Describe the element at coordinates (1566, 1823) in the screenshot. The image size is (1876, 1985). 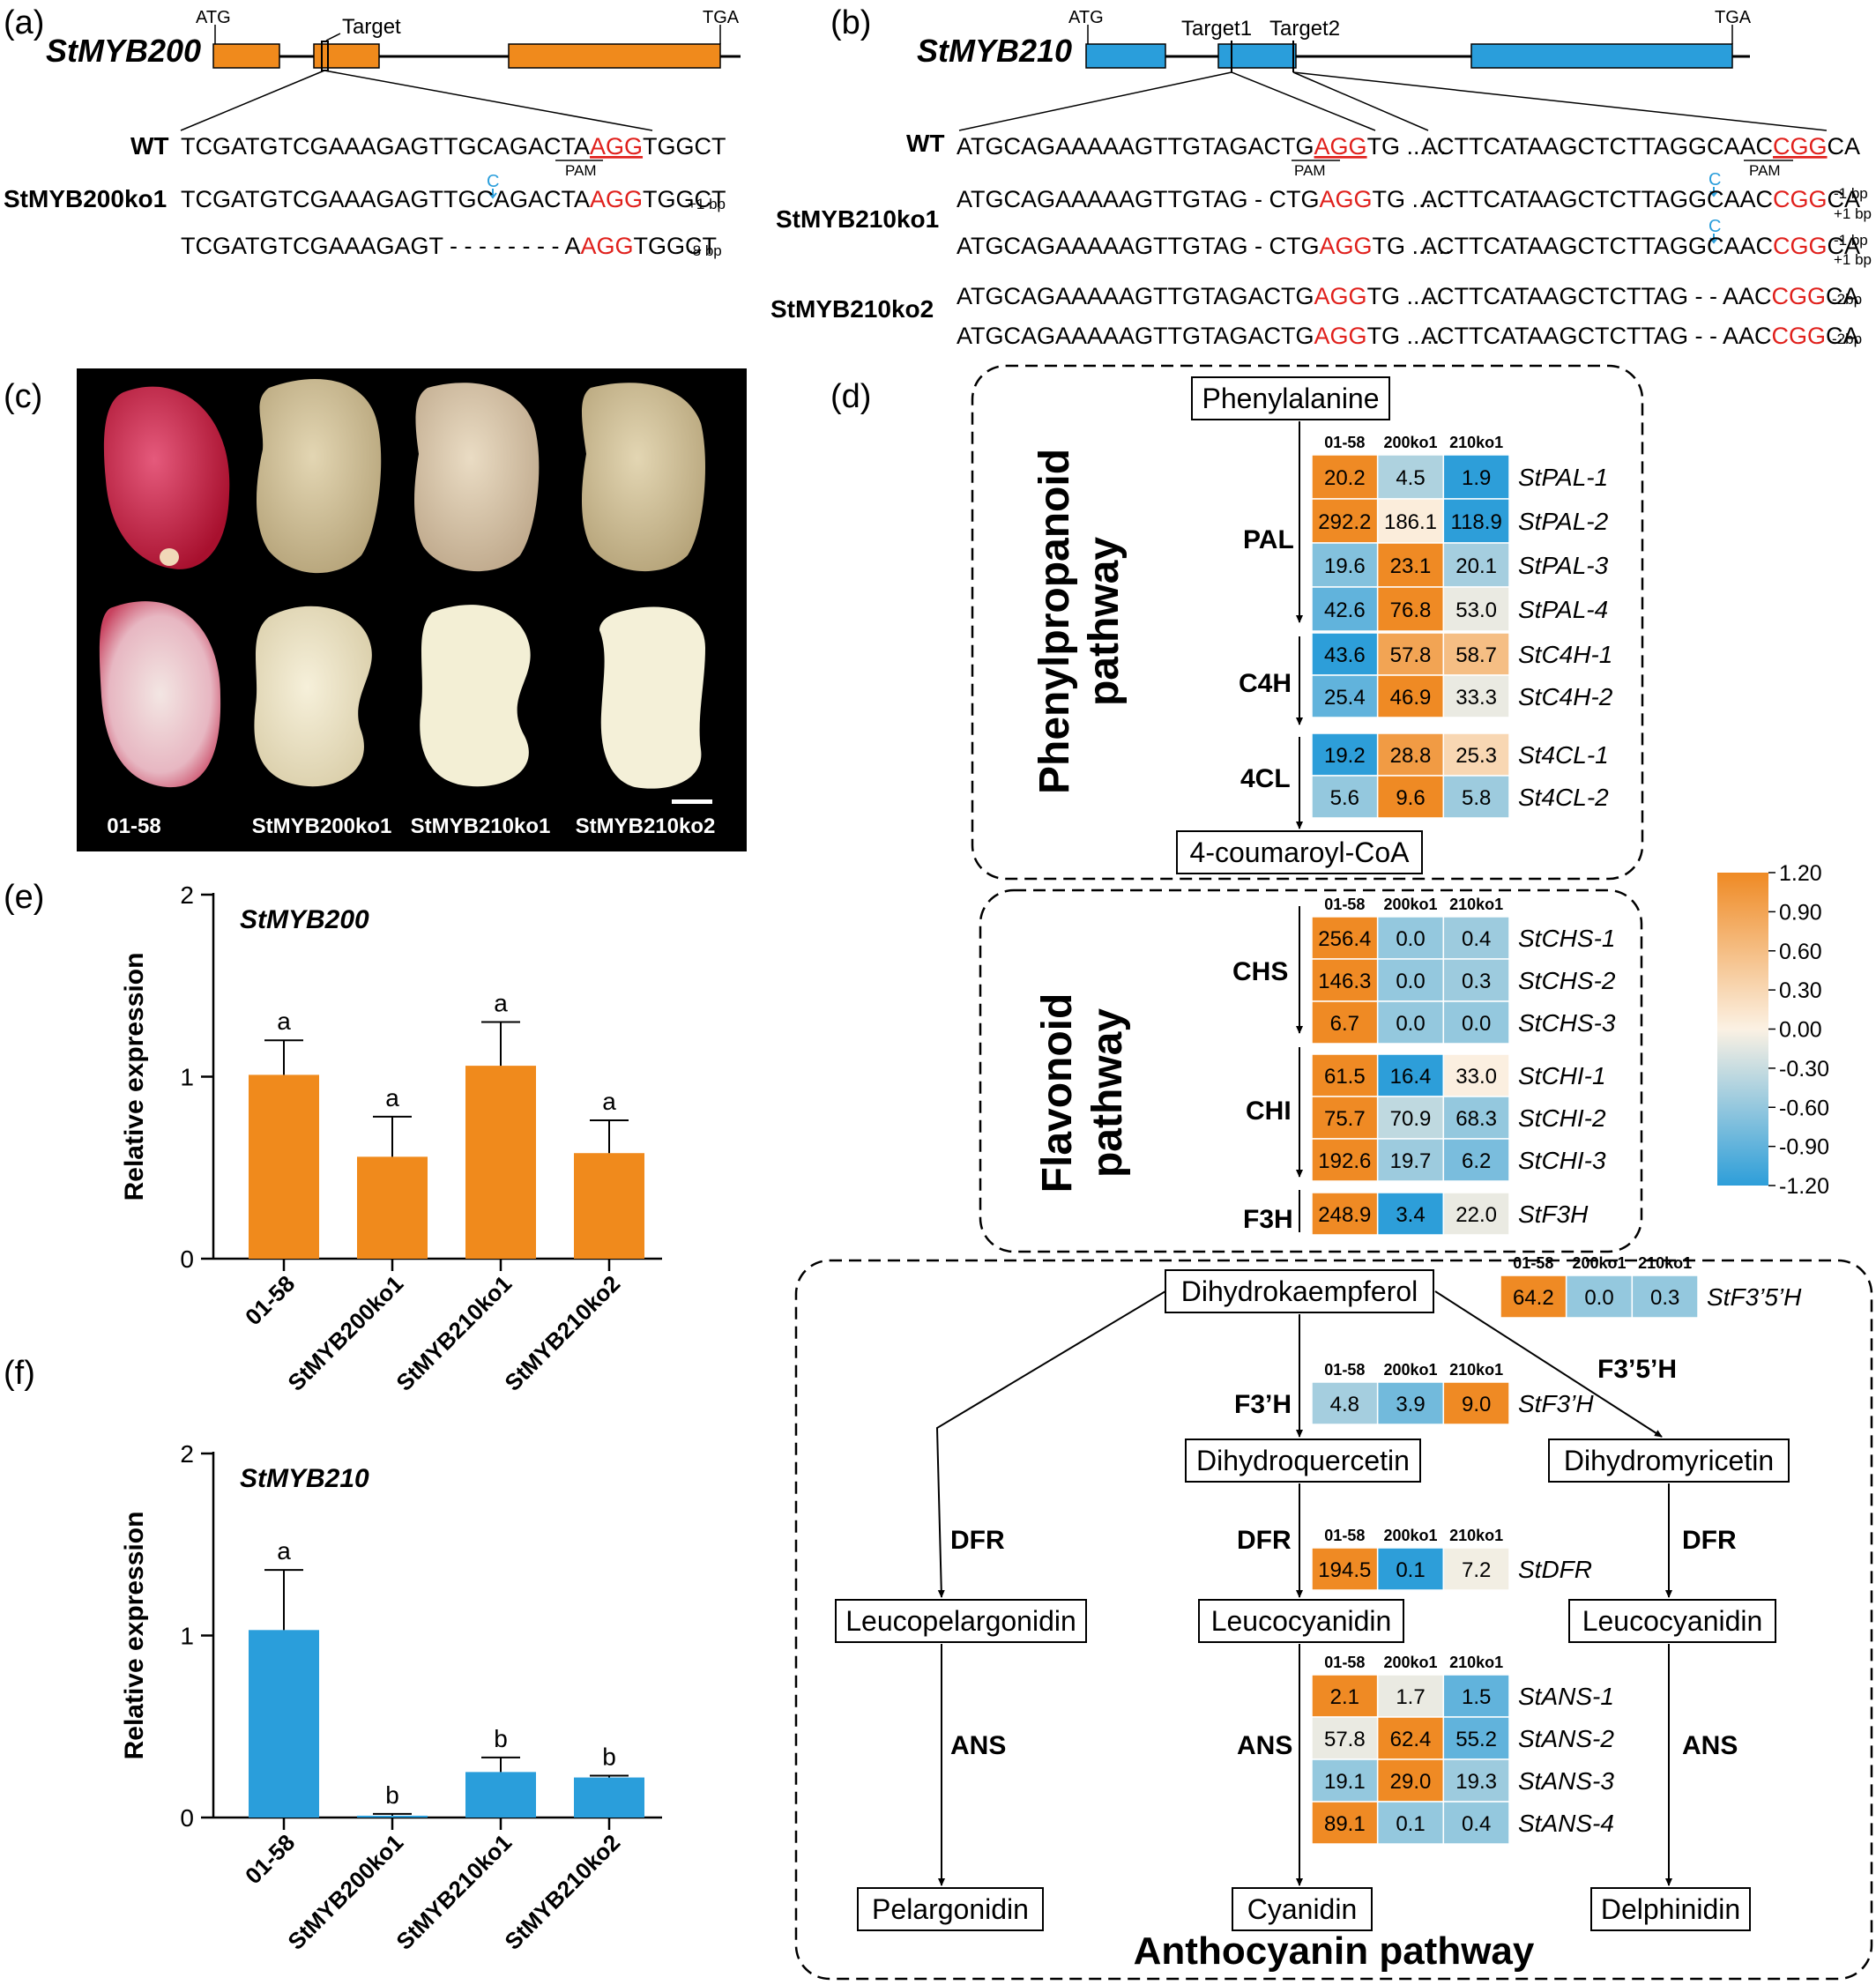
I see `heatmap-gene-label: StANS-4` at that location.